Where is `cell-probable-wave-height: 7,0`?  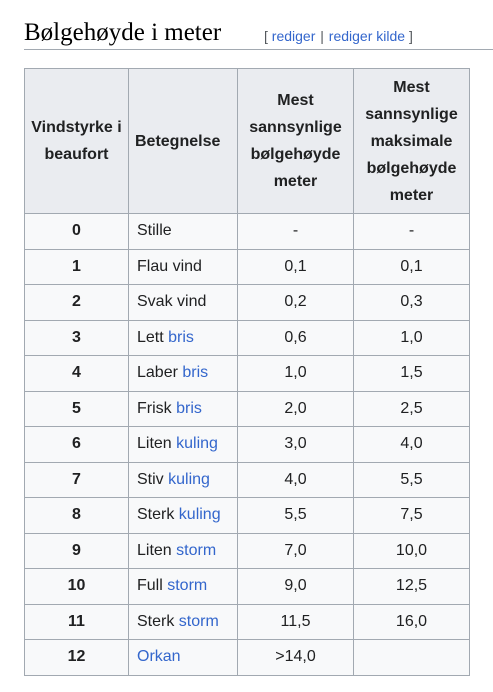 cell-probable-wave-height: 7,0 is located at coordinates (295, 550).